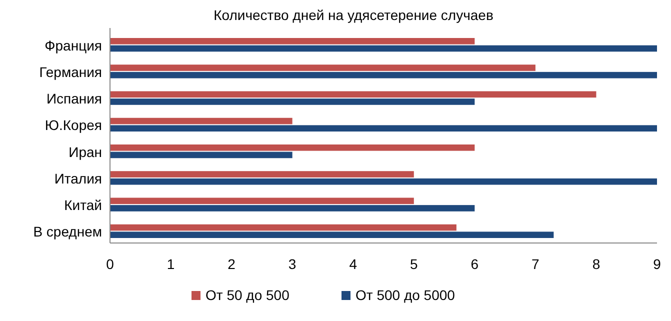 The width and height of the screenshot is (671, 321). I want to click on x-tick-label: 7, so click(536, 264).